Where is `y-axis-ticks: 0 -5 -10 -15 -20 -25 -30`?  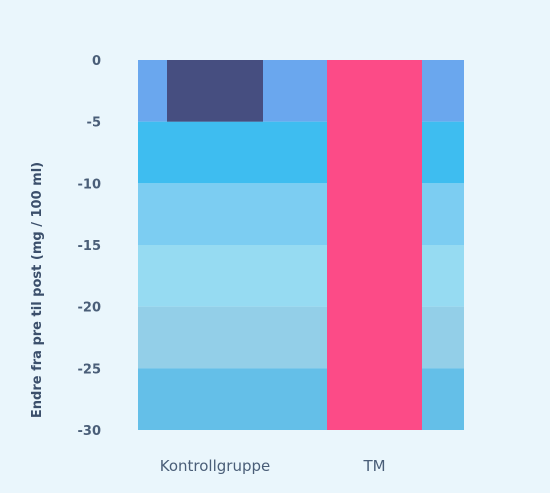
y-axis-ticks: 0 -5 -10 -15 -20 -25 -30 is located at coordinates (90, 246).